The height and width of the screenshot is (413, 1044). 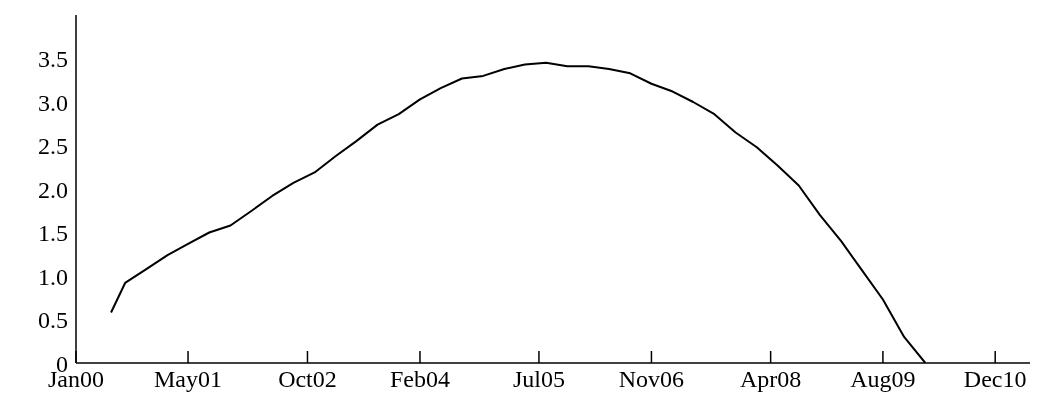 What do you see at coordinates (651, 379) in the screenshot?
I see `x-tick-label: Nov06` at bounding box center [651, 379].